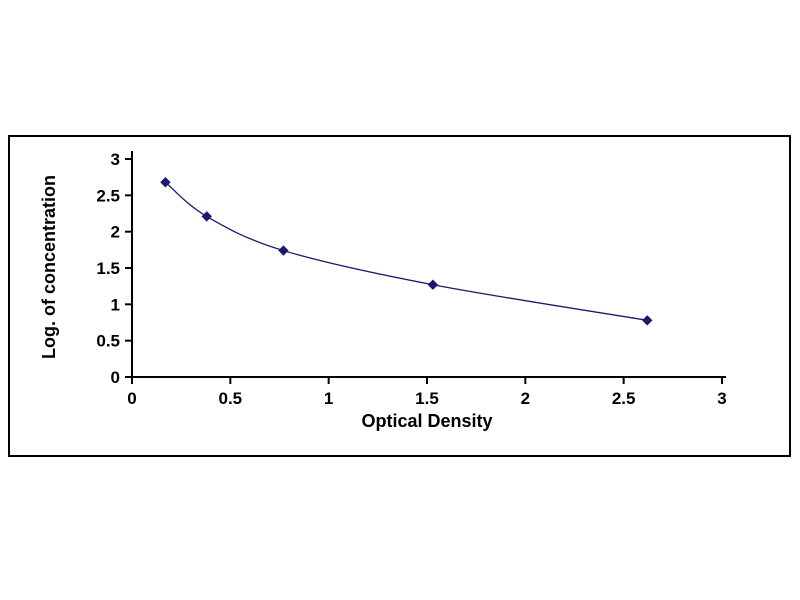 This screenshot has height=600, width=800. I want to click on x-tick-label: 2, so click(525, 398).